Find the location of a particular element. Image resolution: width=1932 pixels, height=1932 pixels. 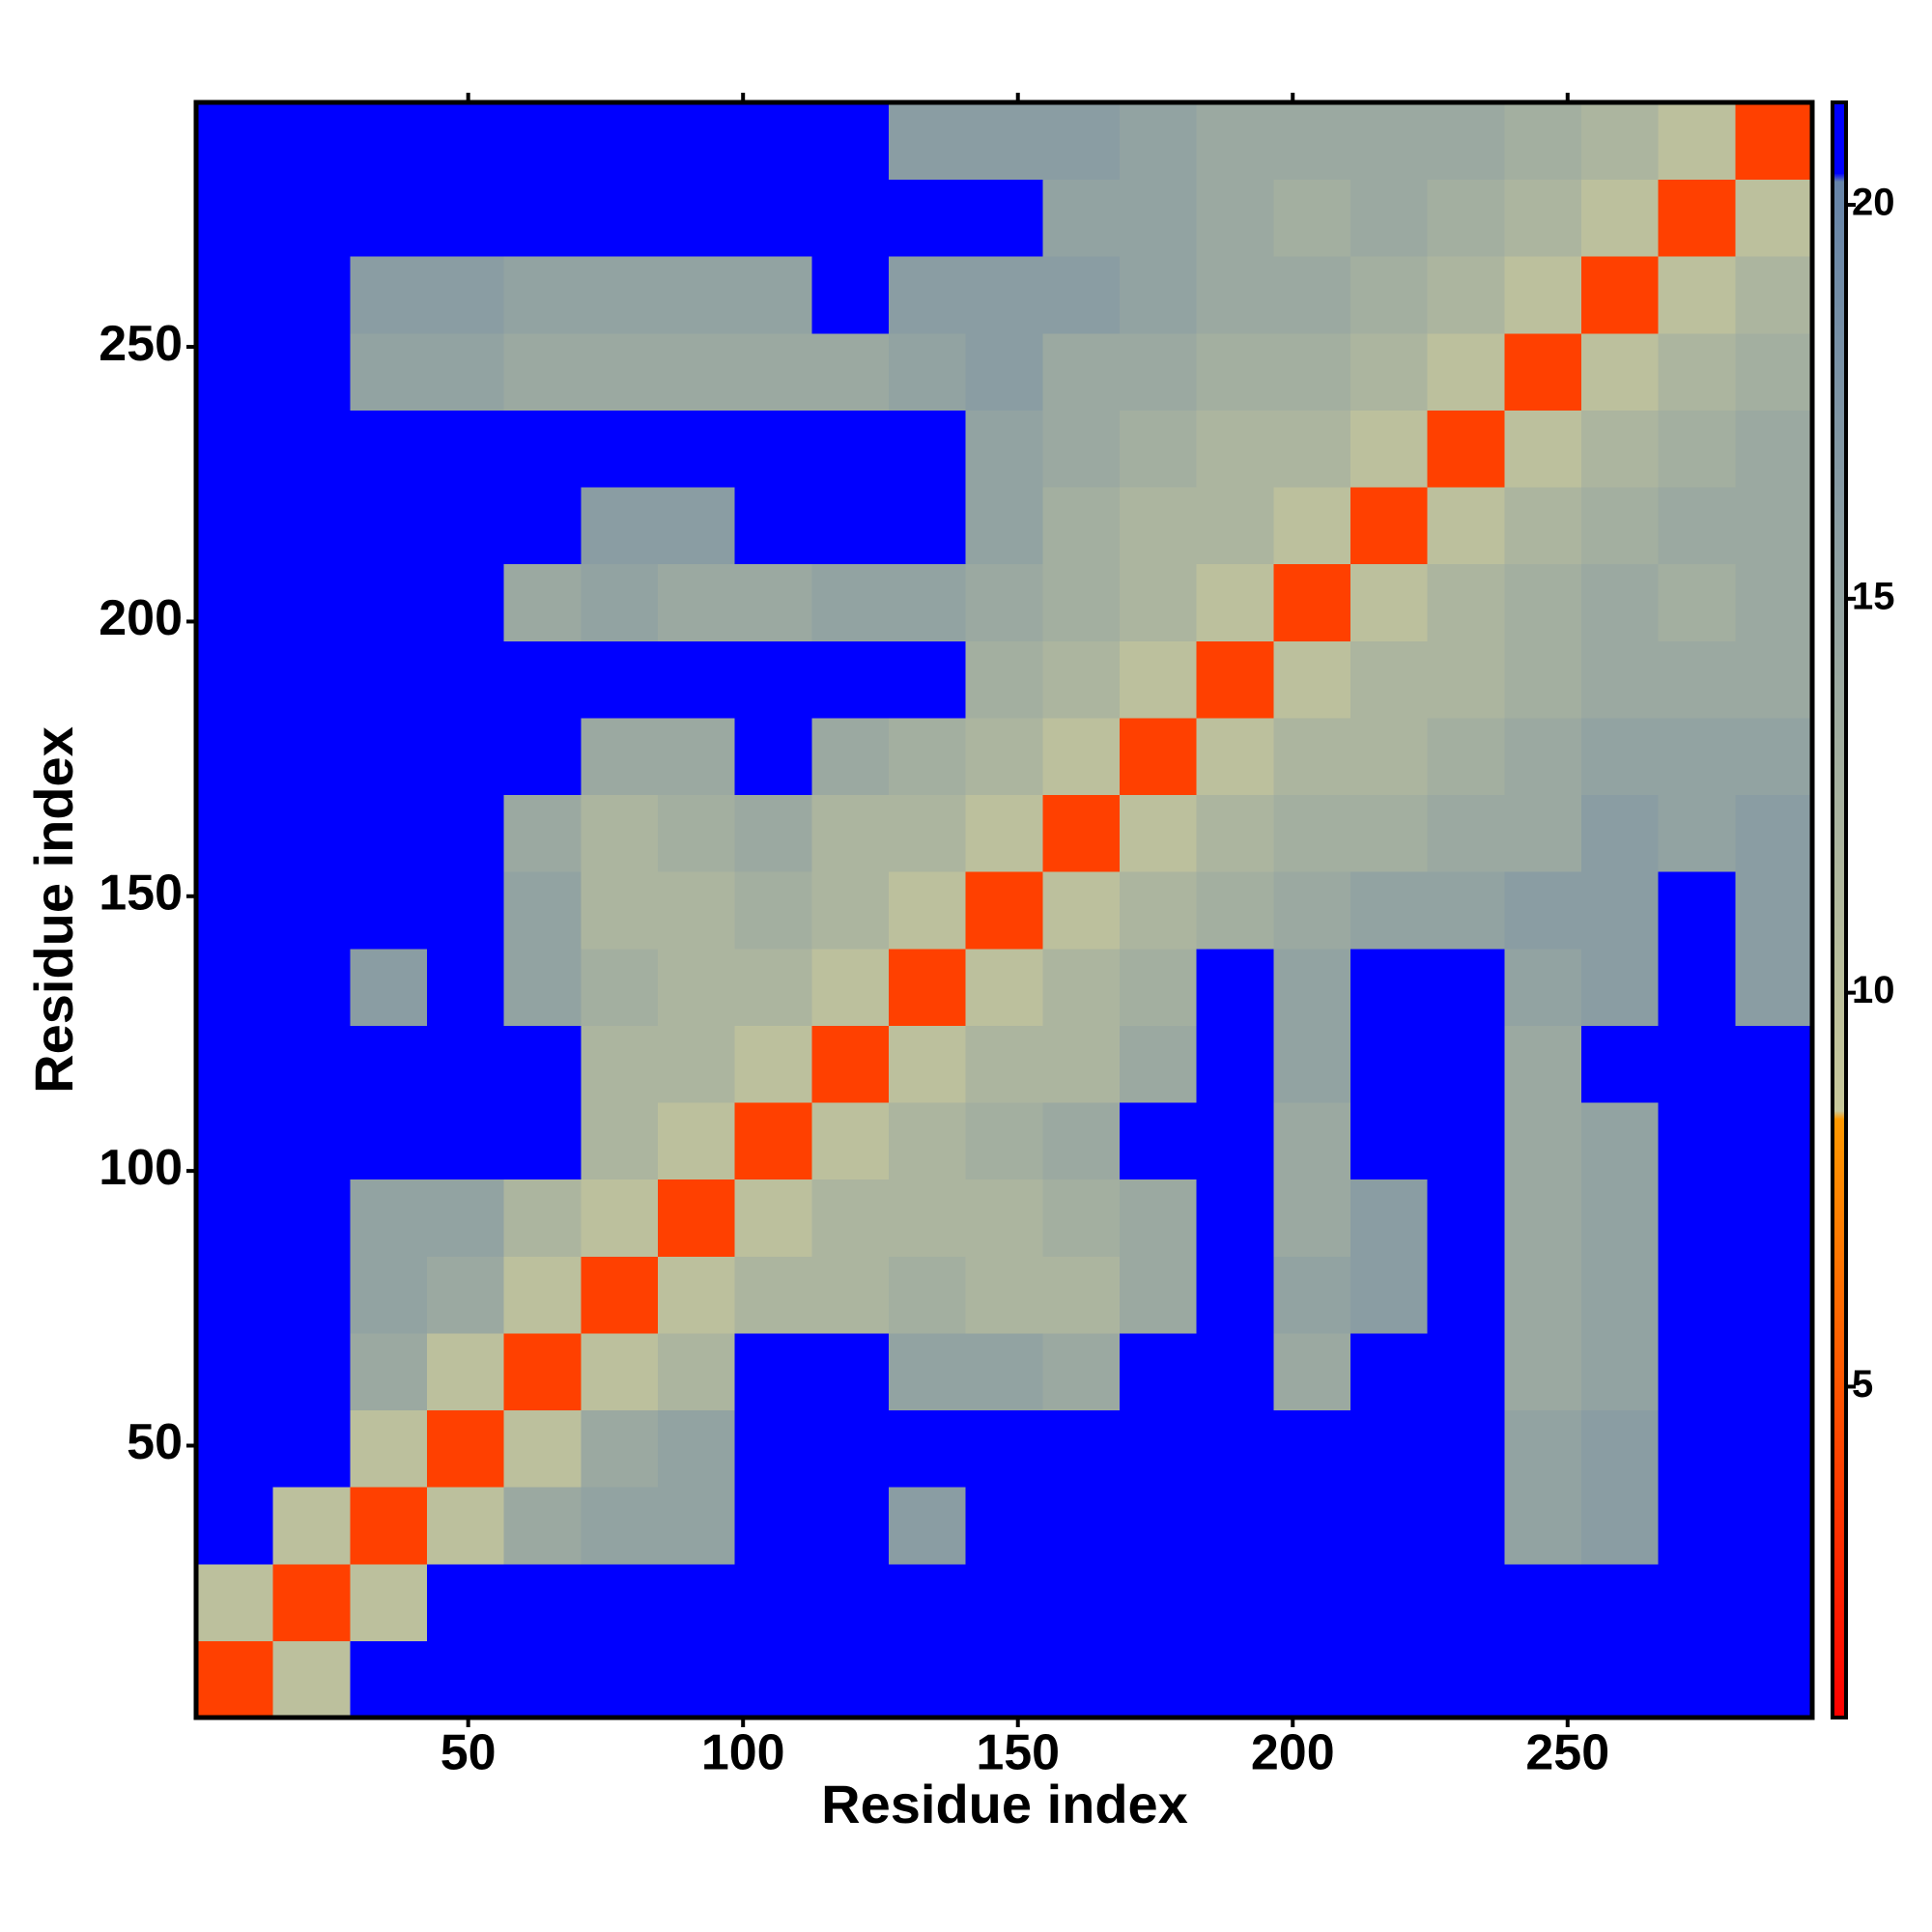

x-tick-label: 150 is located at coordinates (1018, 1753).